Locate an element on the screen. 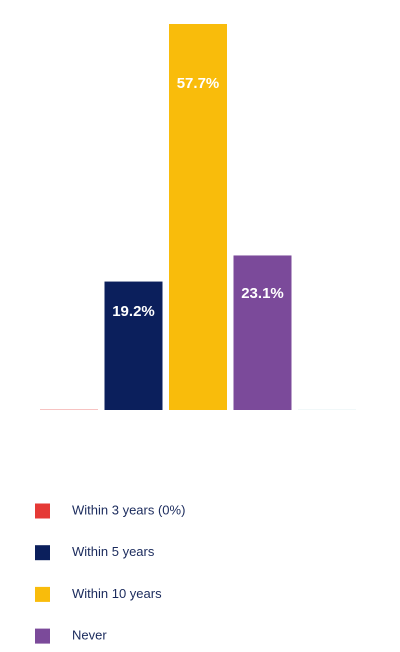 This screenshot has width=400, height=652. legend-label: Within 3 years (0%) is located at coordinates (128, 509).